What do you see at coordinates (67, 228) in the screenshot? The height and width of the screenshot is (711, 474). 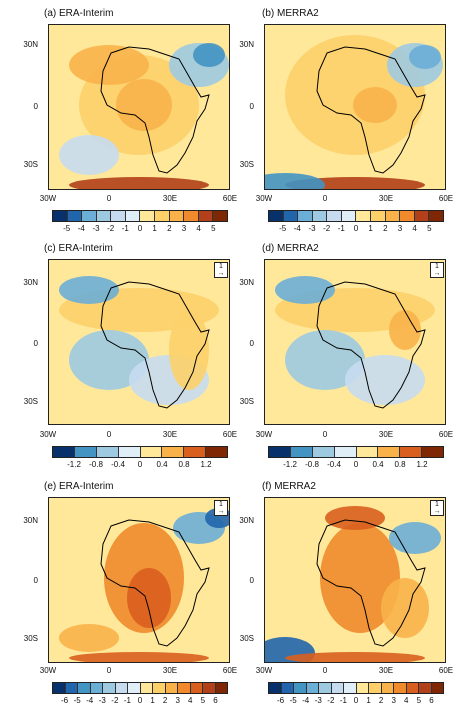 I see `colorbar-tick-label: -5` at bounding box center [67, 228].